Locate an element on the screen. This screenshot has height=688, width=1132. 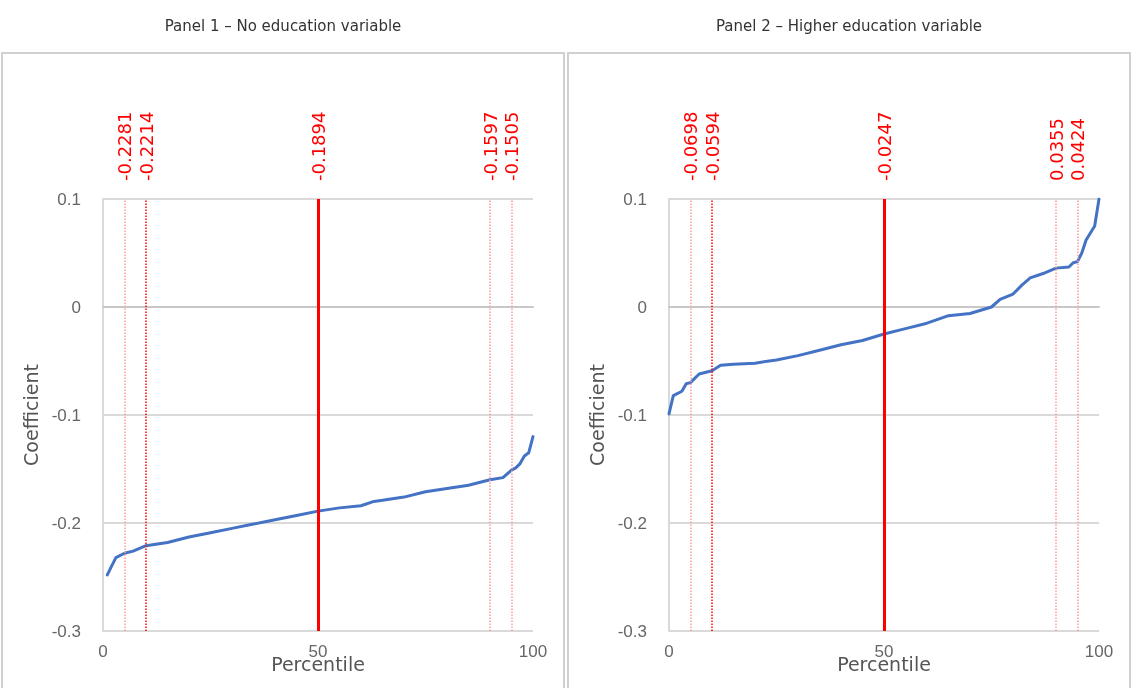
text: -0.0698 is located at coordinates (690, 146).